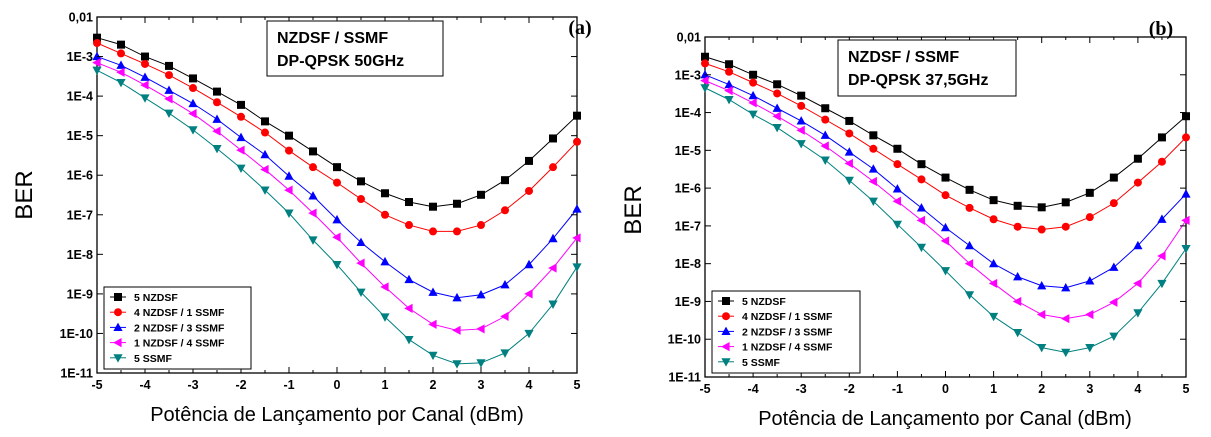 This screenshot has width=1211, height=437. Describe the element at coordinates (1041, 389) in the screenshot. I see `x-tick-label: 2` at that location.